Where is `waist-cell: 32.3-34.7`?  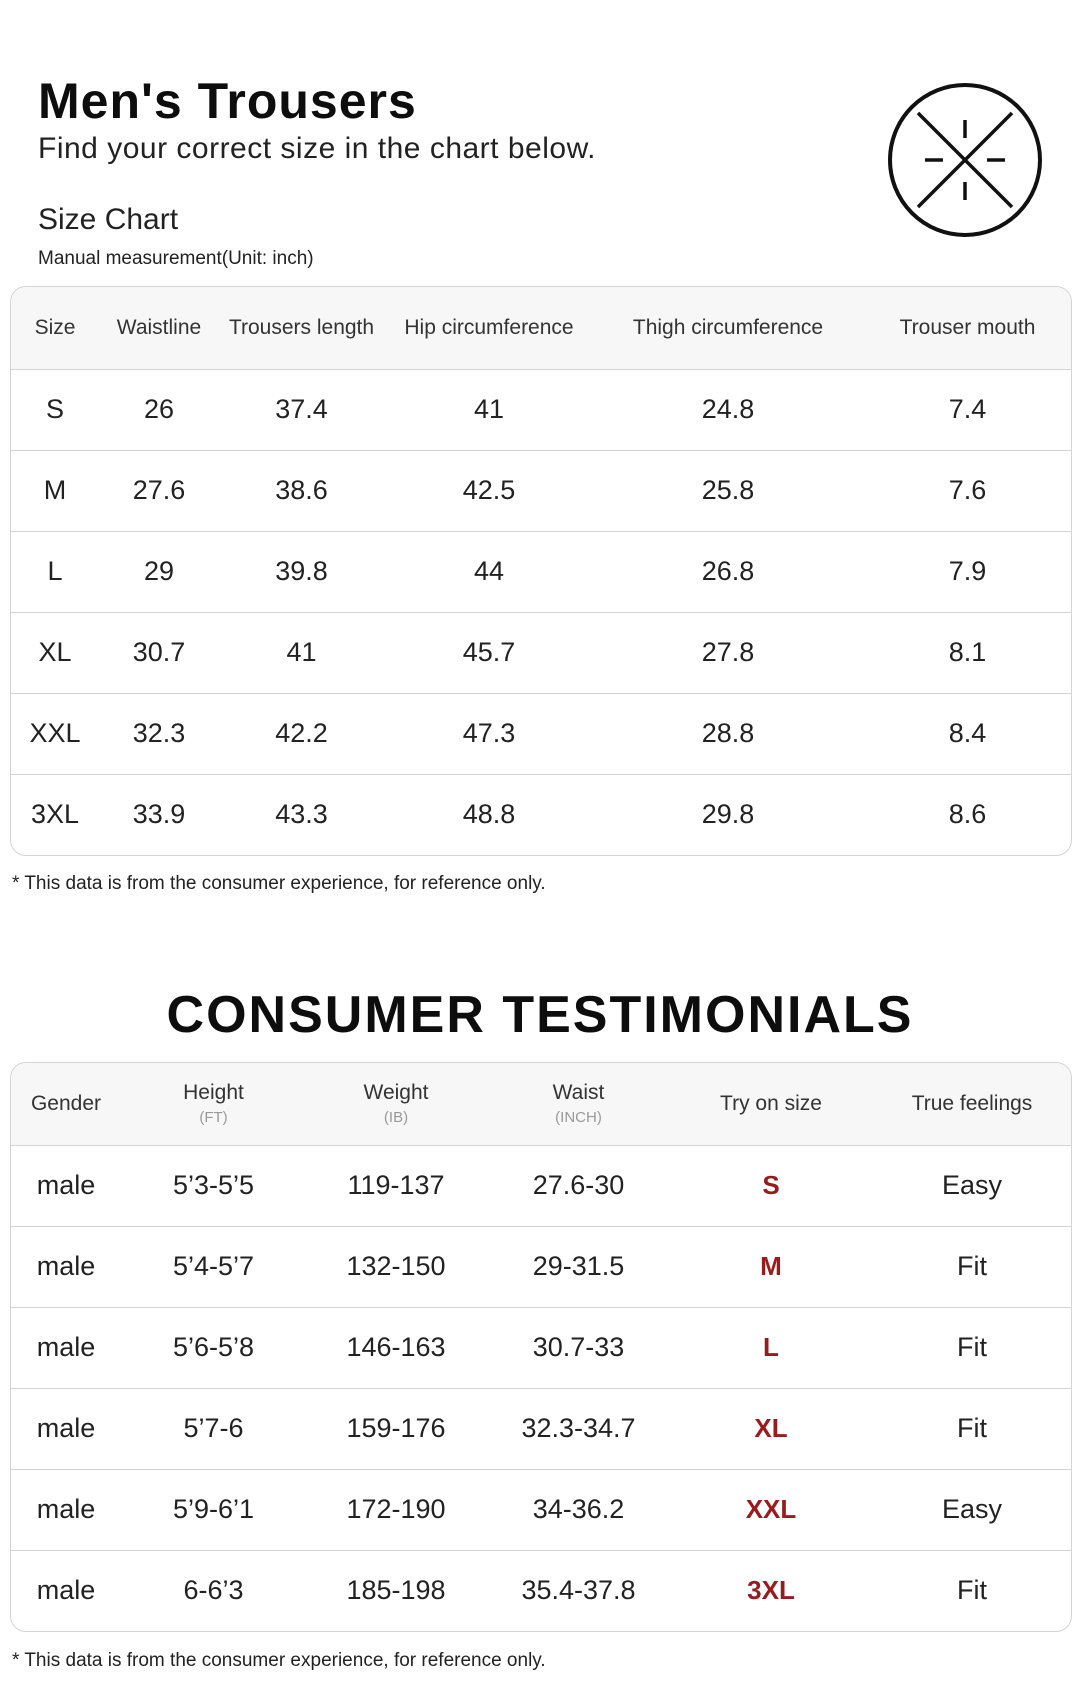 waist-cell: 32.3-34.7 is located at coordinates (578, 1428).